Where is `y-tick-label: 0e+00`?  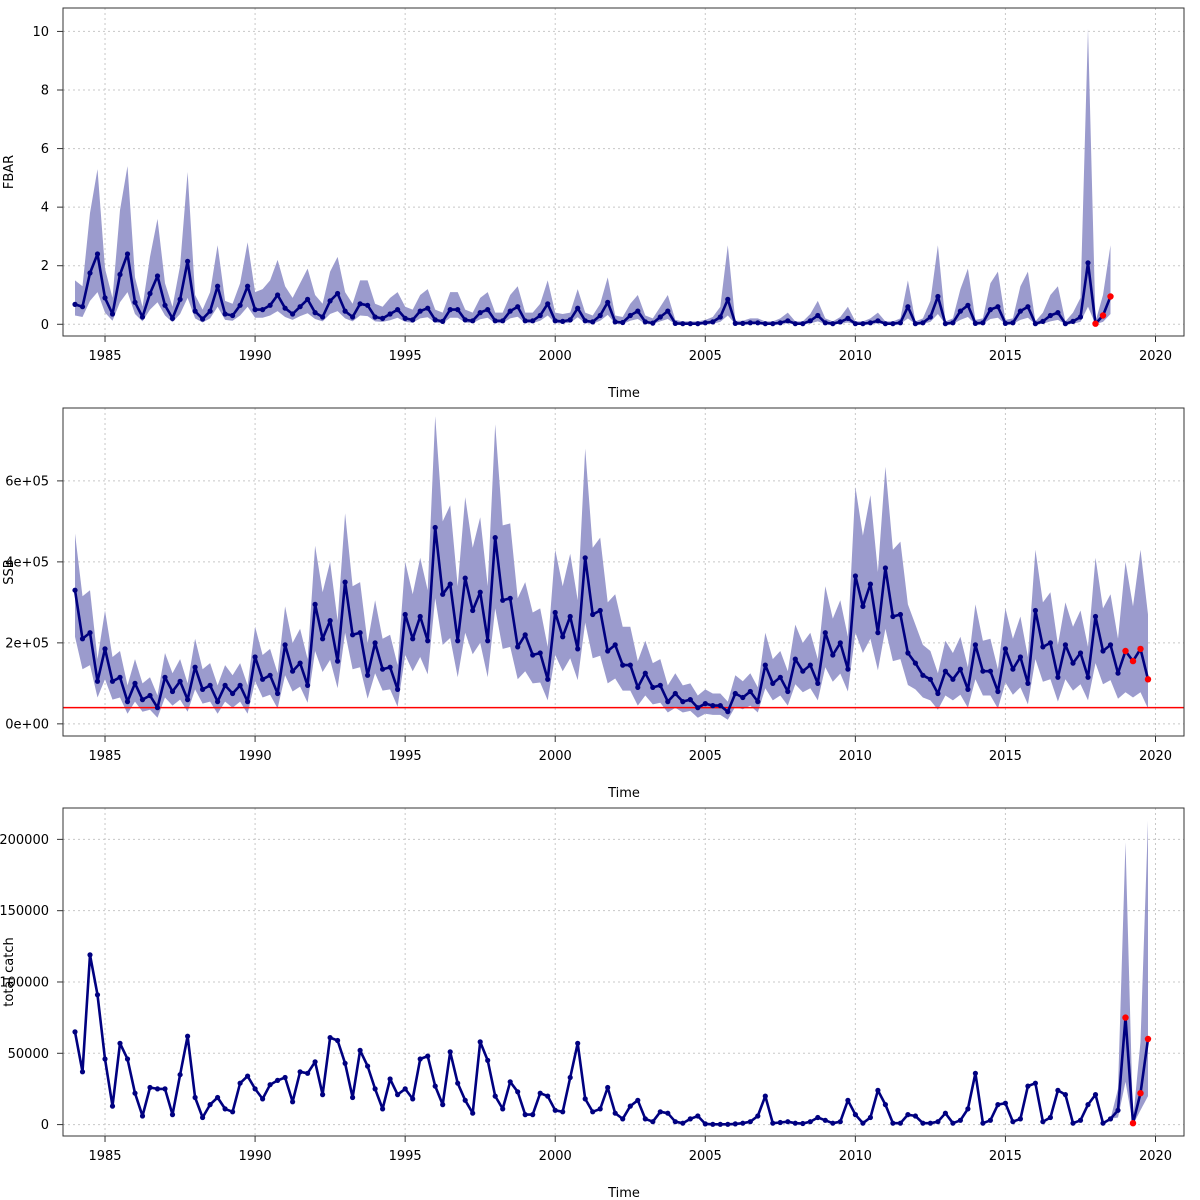 y-tick-label: 0e+00 is located at coordinates (27, 724).